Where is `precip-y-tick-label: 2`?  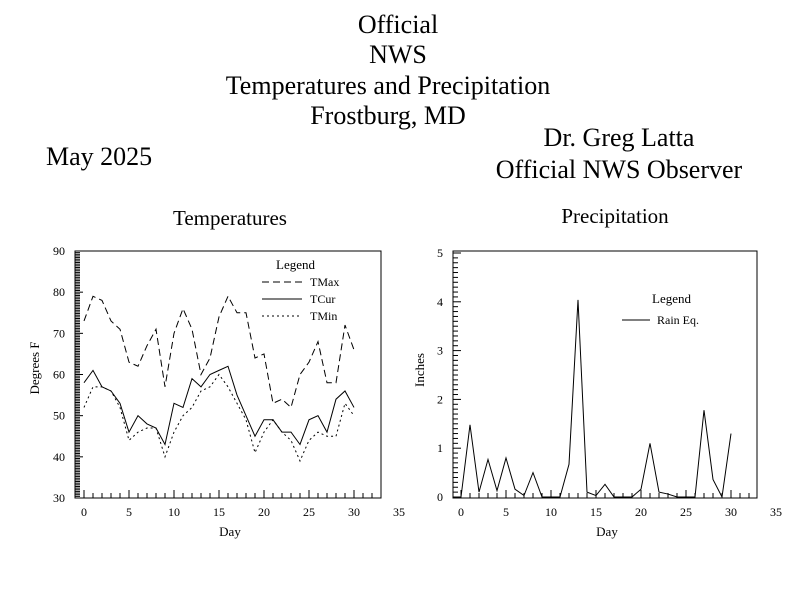 precip-y-tick-label: 2 is located at coordinates (440, 399).